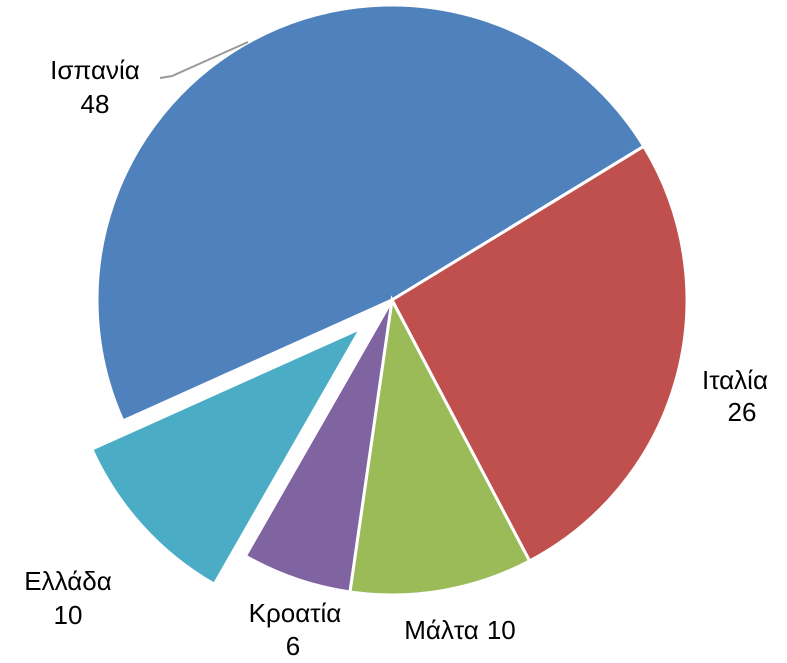  I want to click on value-label: 6, so click(293, 646).